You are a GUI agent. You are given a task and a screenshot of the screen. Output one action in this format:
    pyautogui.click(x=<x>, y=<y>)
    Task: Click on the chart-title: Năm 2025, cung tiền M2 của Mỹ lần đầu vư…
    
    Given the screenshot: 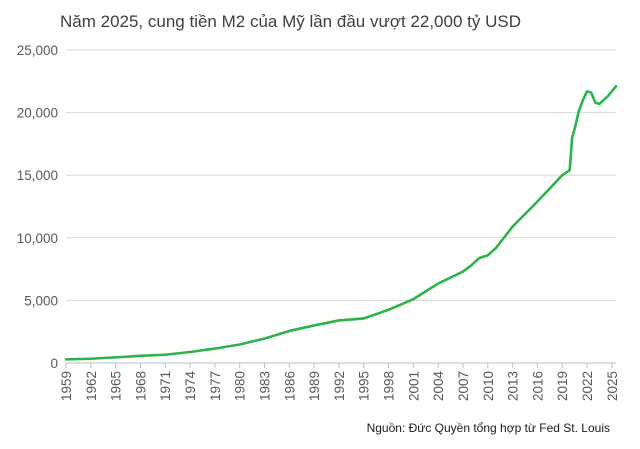 What is the action you would take?
    pyautogui.click(x=290, y=21)
    